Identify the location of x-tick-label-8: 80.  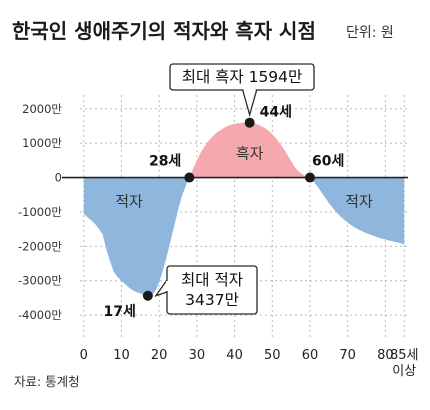
(385, 355).